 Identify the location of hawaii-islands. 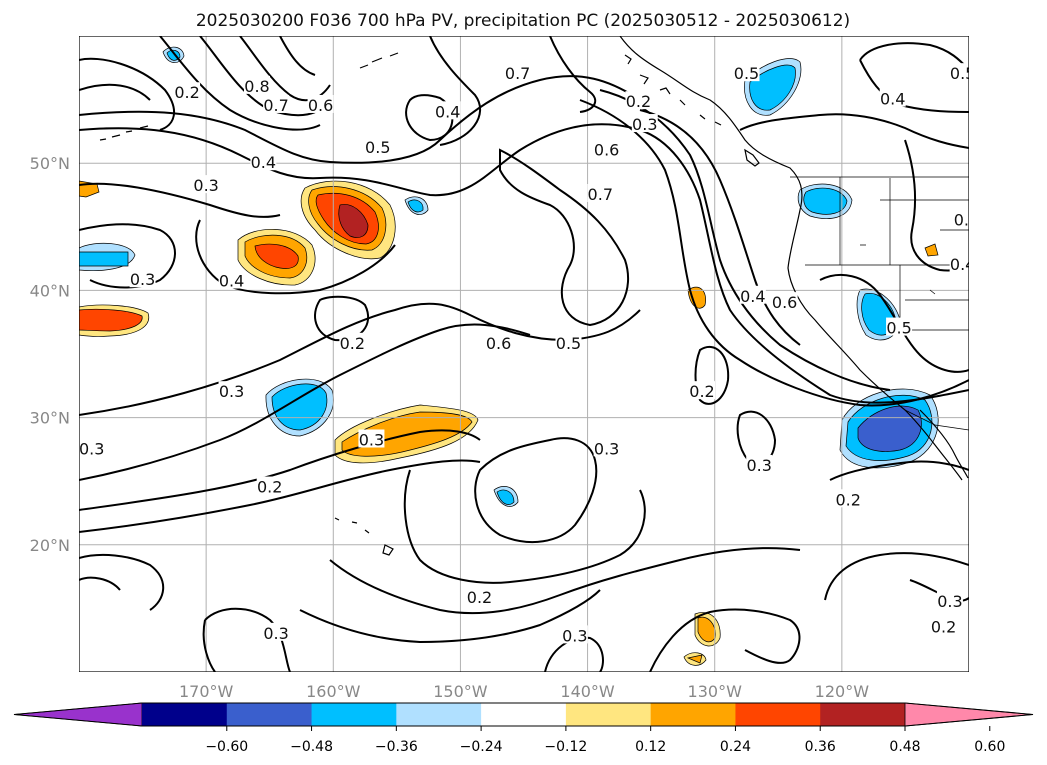
(364, 536).